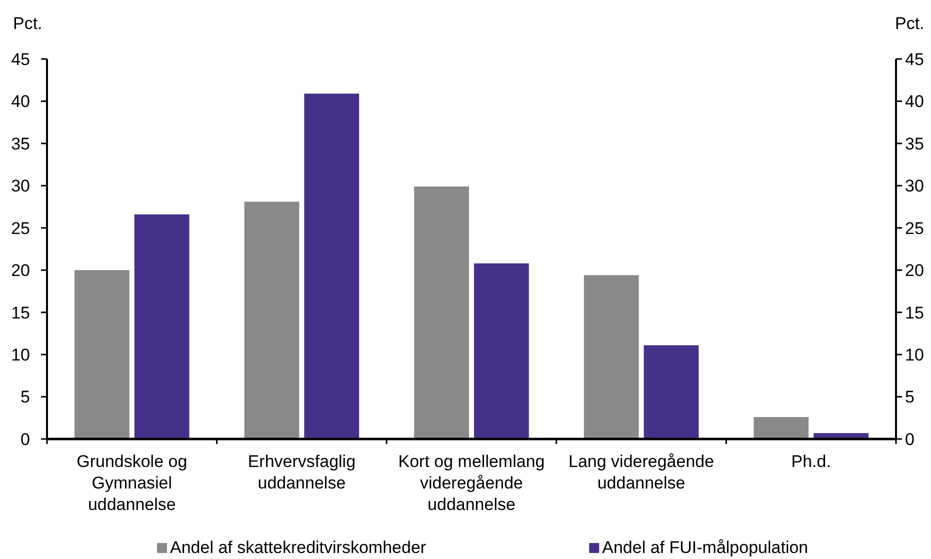 This screenshot has height=559, width=931. I want to click on legend-label: Andel af FUI-målpopulation, so click(705, 547).